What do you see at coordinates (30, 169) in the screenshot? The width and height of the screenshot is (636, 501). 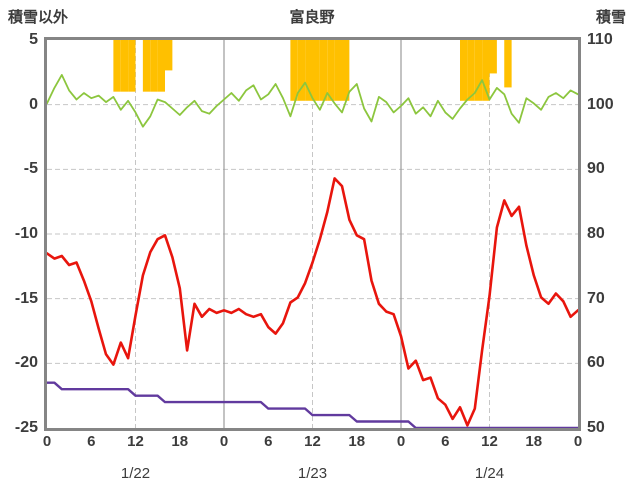 I see `left-axis-tick: -5` at bounding box center [30, 169].